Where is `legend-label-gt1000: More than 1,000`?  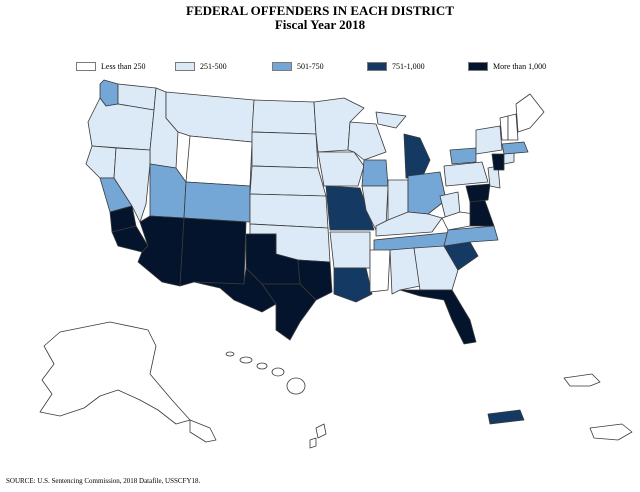 legend-label-gt1000: More than 1,000 is located at coordinates (520, 66).